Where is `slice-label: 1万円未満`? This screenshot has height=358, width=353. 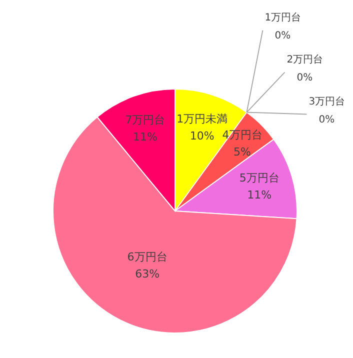 slice-label: 1万円未満 is located at coordinates (202, 119).